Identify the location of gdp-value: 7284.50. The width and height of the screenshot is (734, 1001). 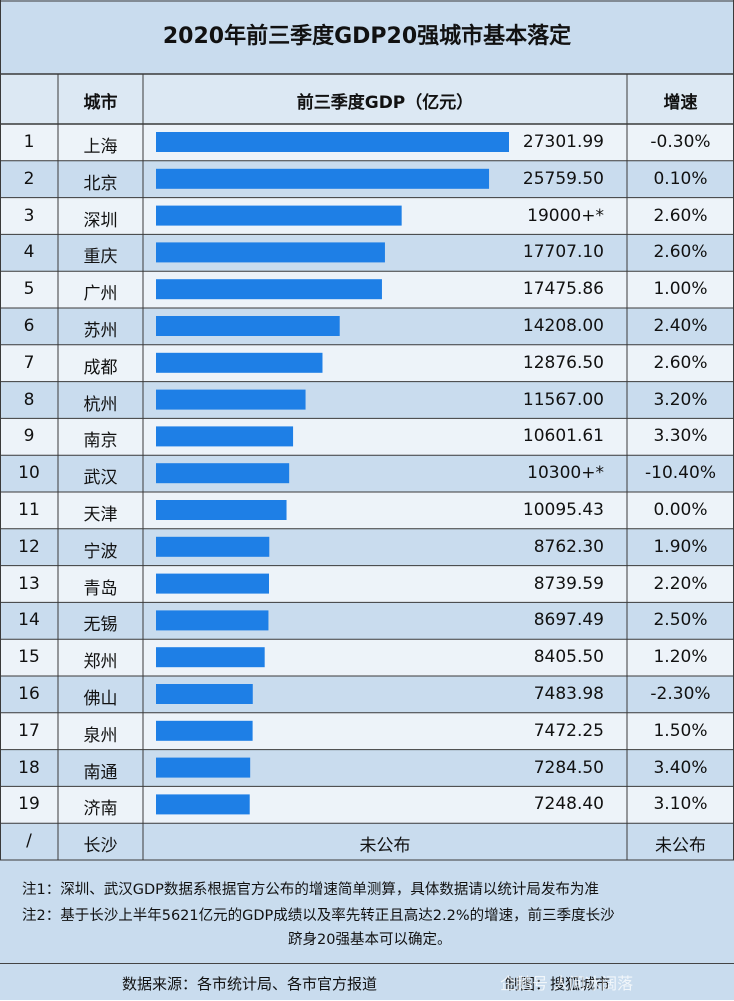
(568, 767).